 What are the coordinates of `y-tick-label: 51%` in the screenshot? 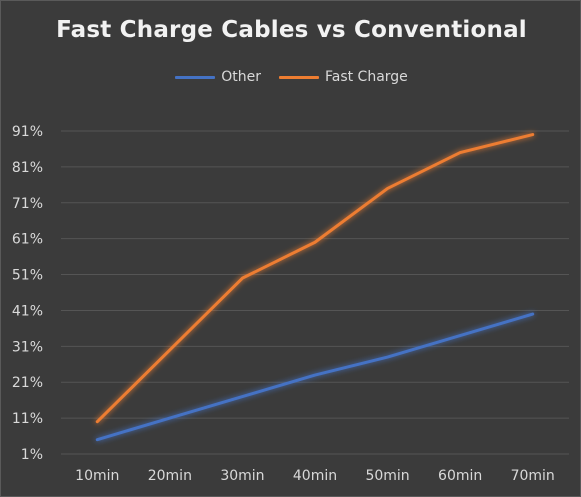 It's located at (27, 276).